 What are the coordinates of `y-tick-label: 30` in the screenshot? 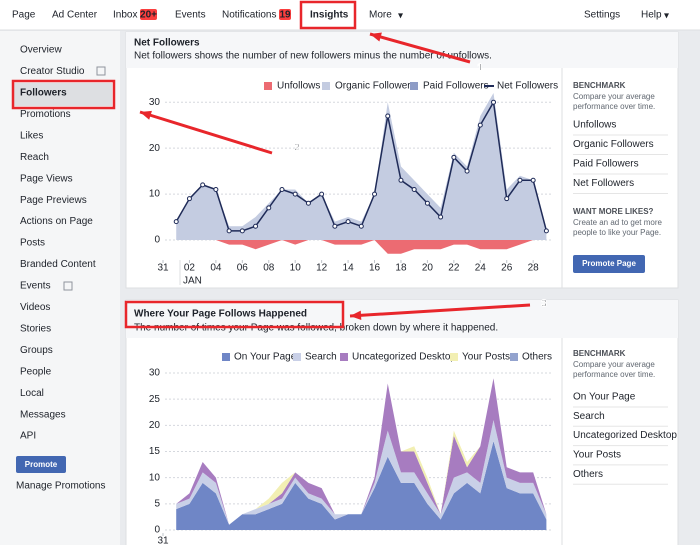 It's located at (155, 102).